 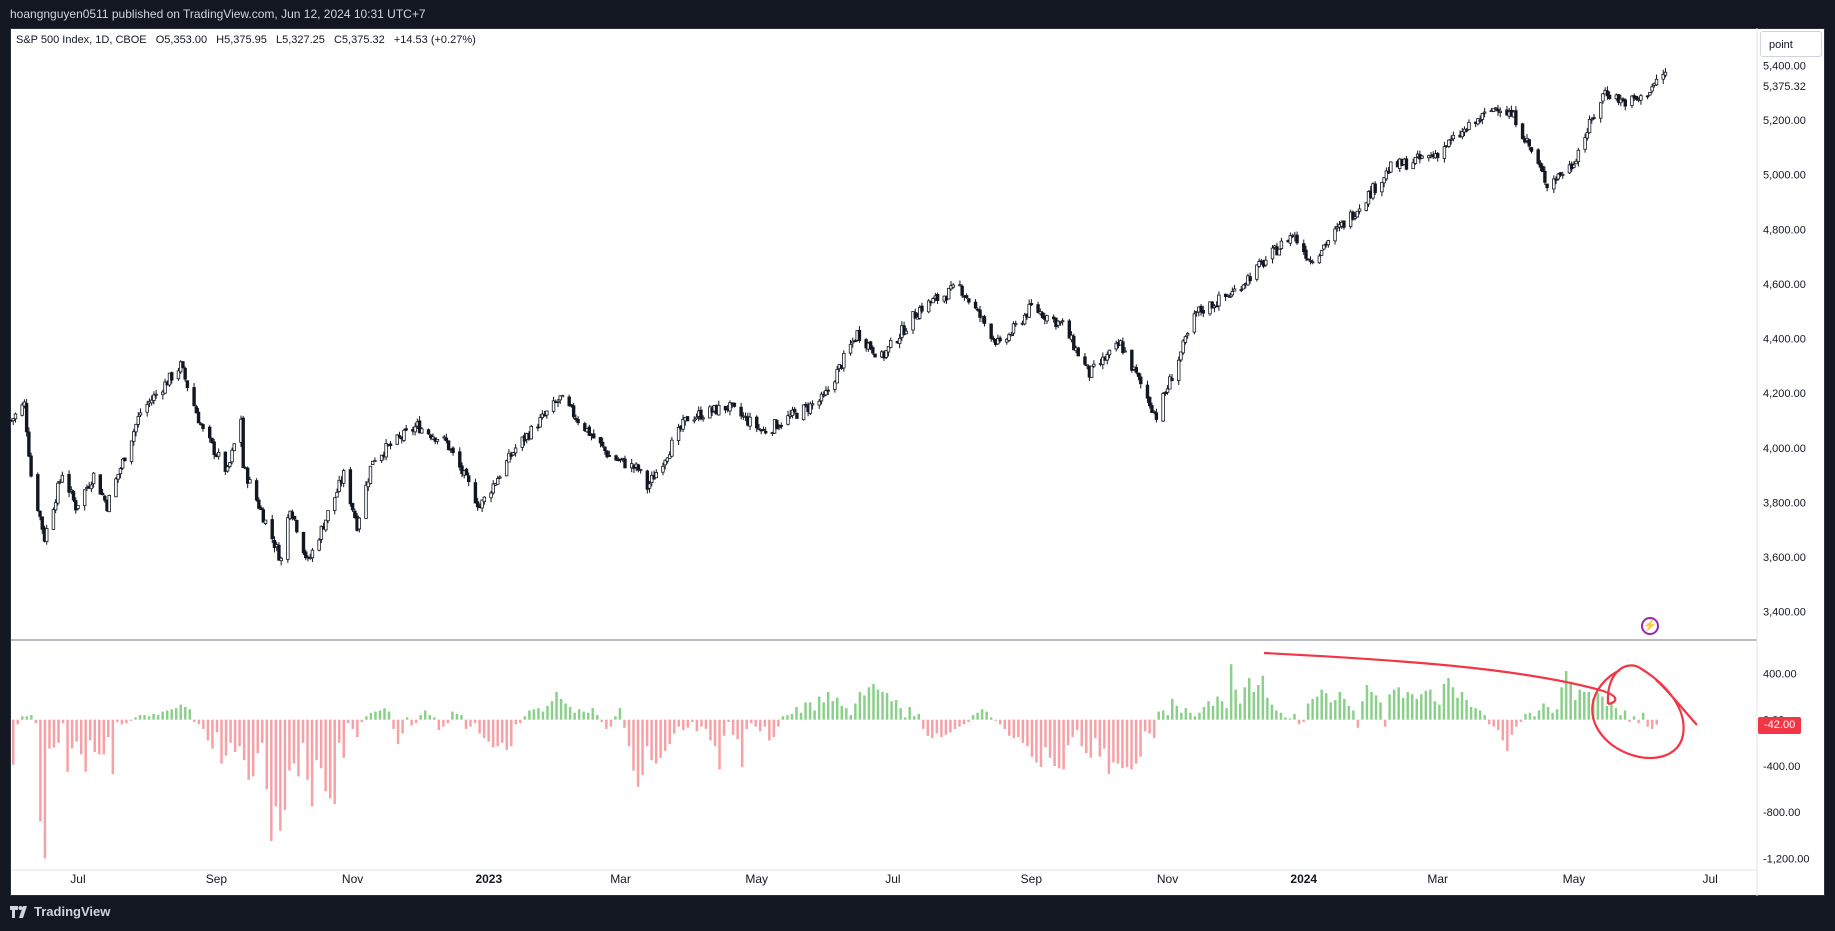 I want to click on lightning-icon: ⚡, so click(x=1650, y=626).